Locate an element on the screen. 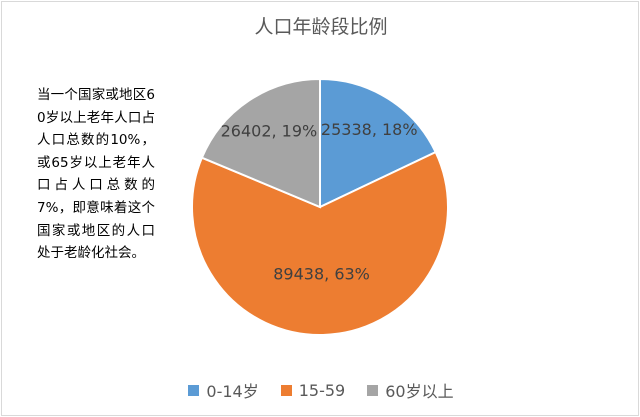 The width and height of the screenshot is (640, 417). data-label-60-plus: 26402, 19% is located at coordinates (269, 130).